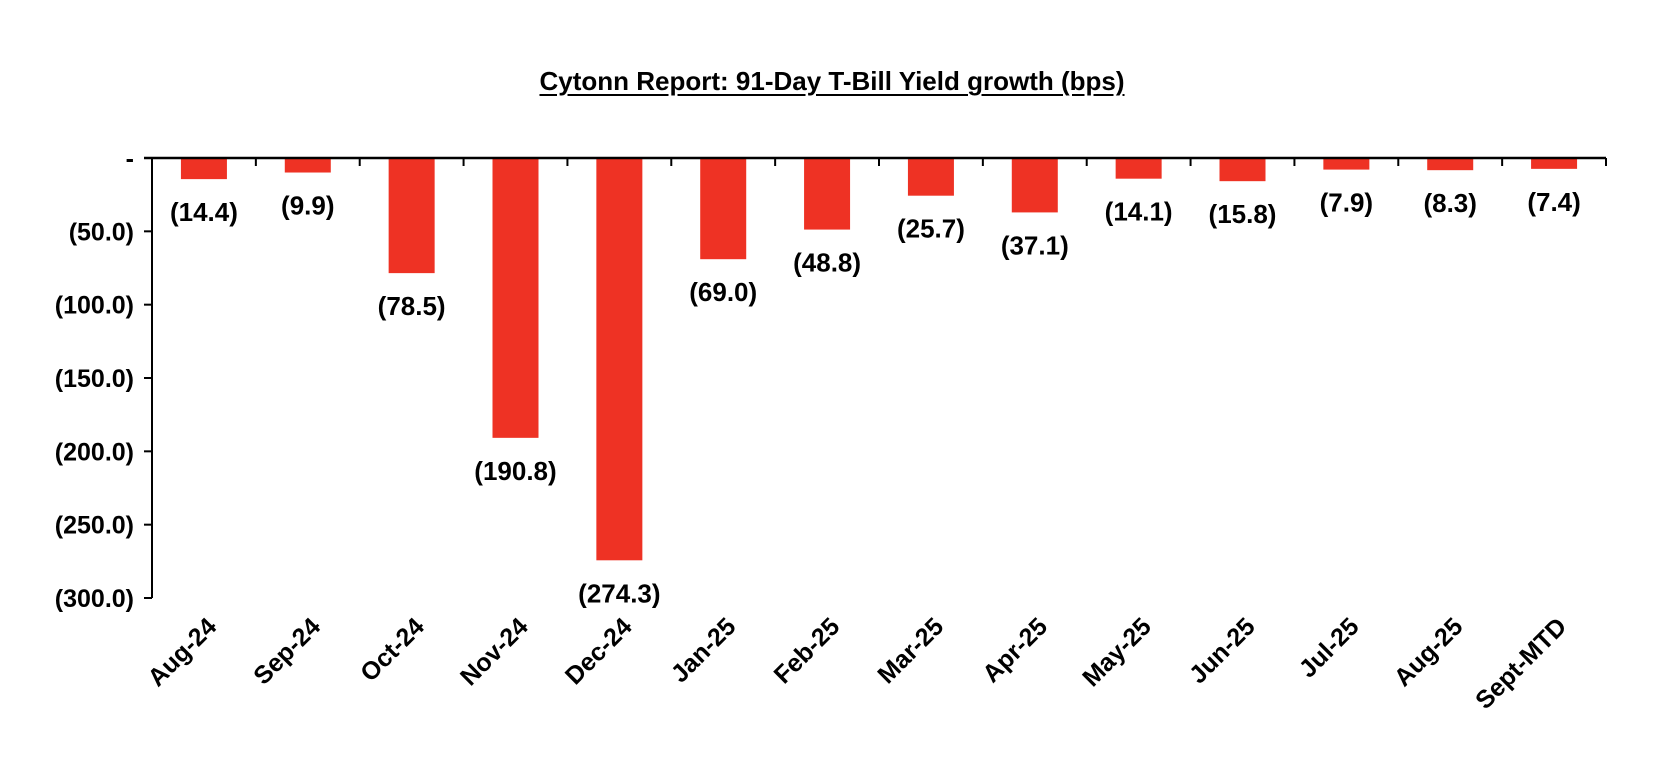 The height and width of the screenshot is (772, 1664). I want to click on data-label: (7.9), so click(1346, 203).